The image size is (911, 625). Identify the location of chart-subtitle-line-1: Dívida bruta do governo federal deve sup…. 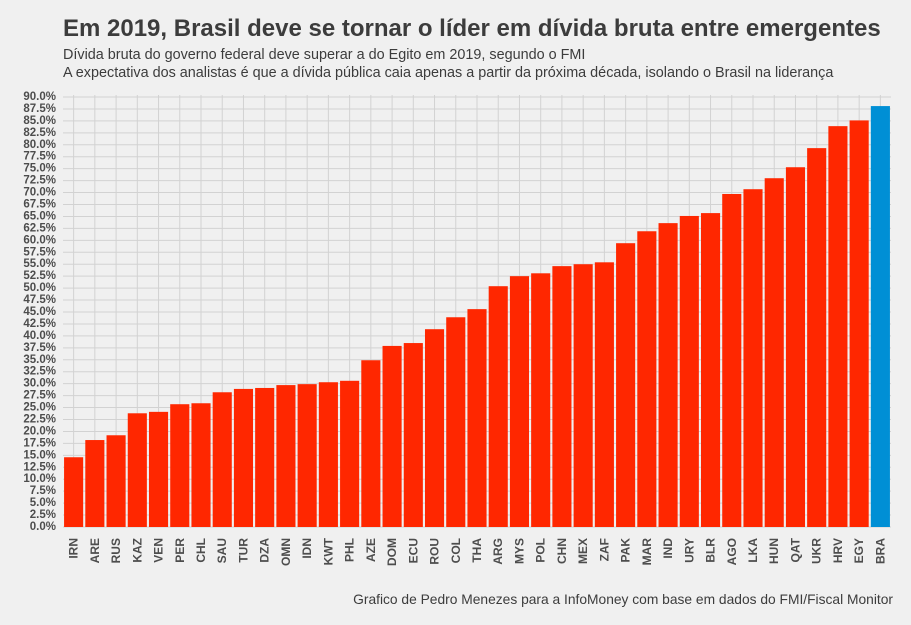
(324, 55).